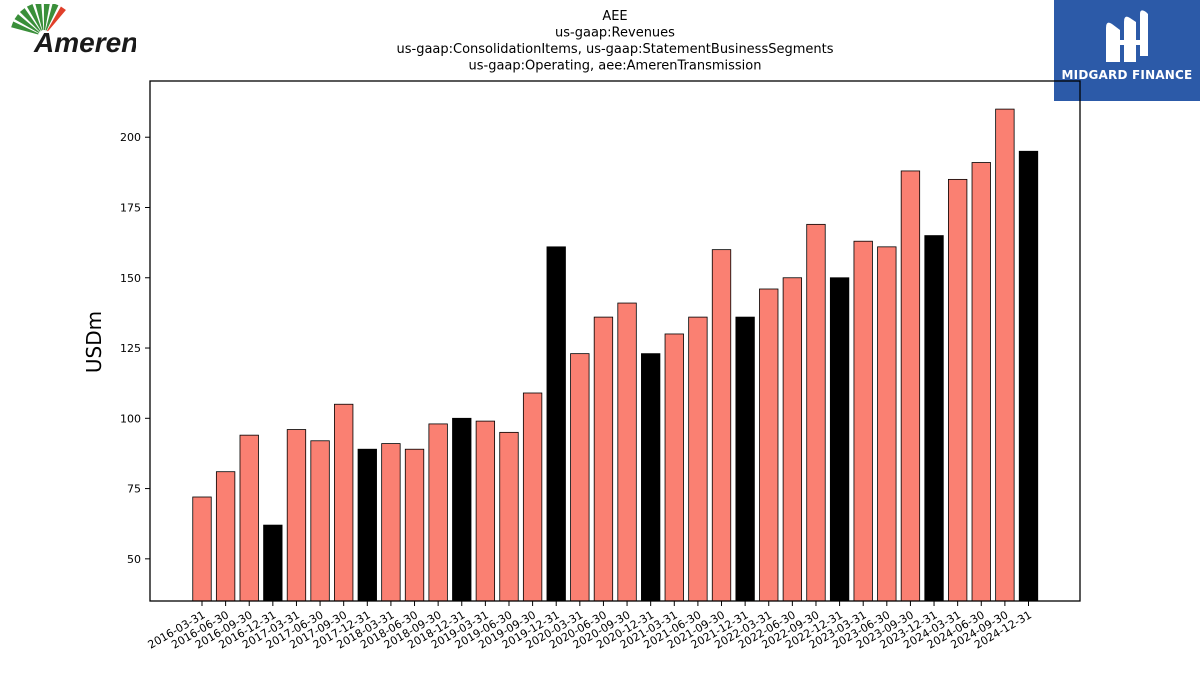 Image resolution: width=1200 pixels, height=675 pixels. I want to click on chart-title-line: AEE, so click(614, 16).